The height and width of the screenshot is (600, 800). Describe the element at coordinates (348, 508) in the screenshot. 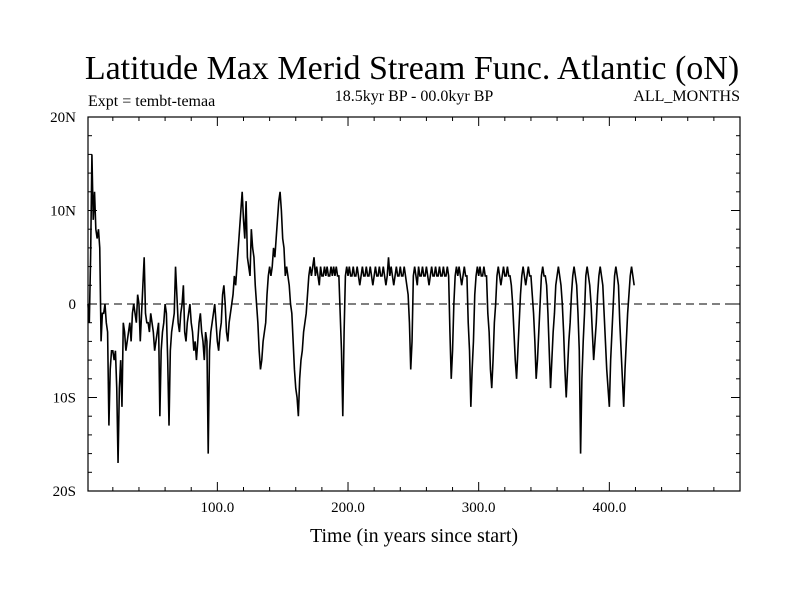

I see `x-tick-label: 200.0` at that location.